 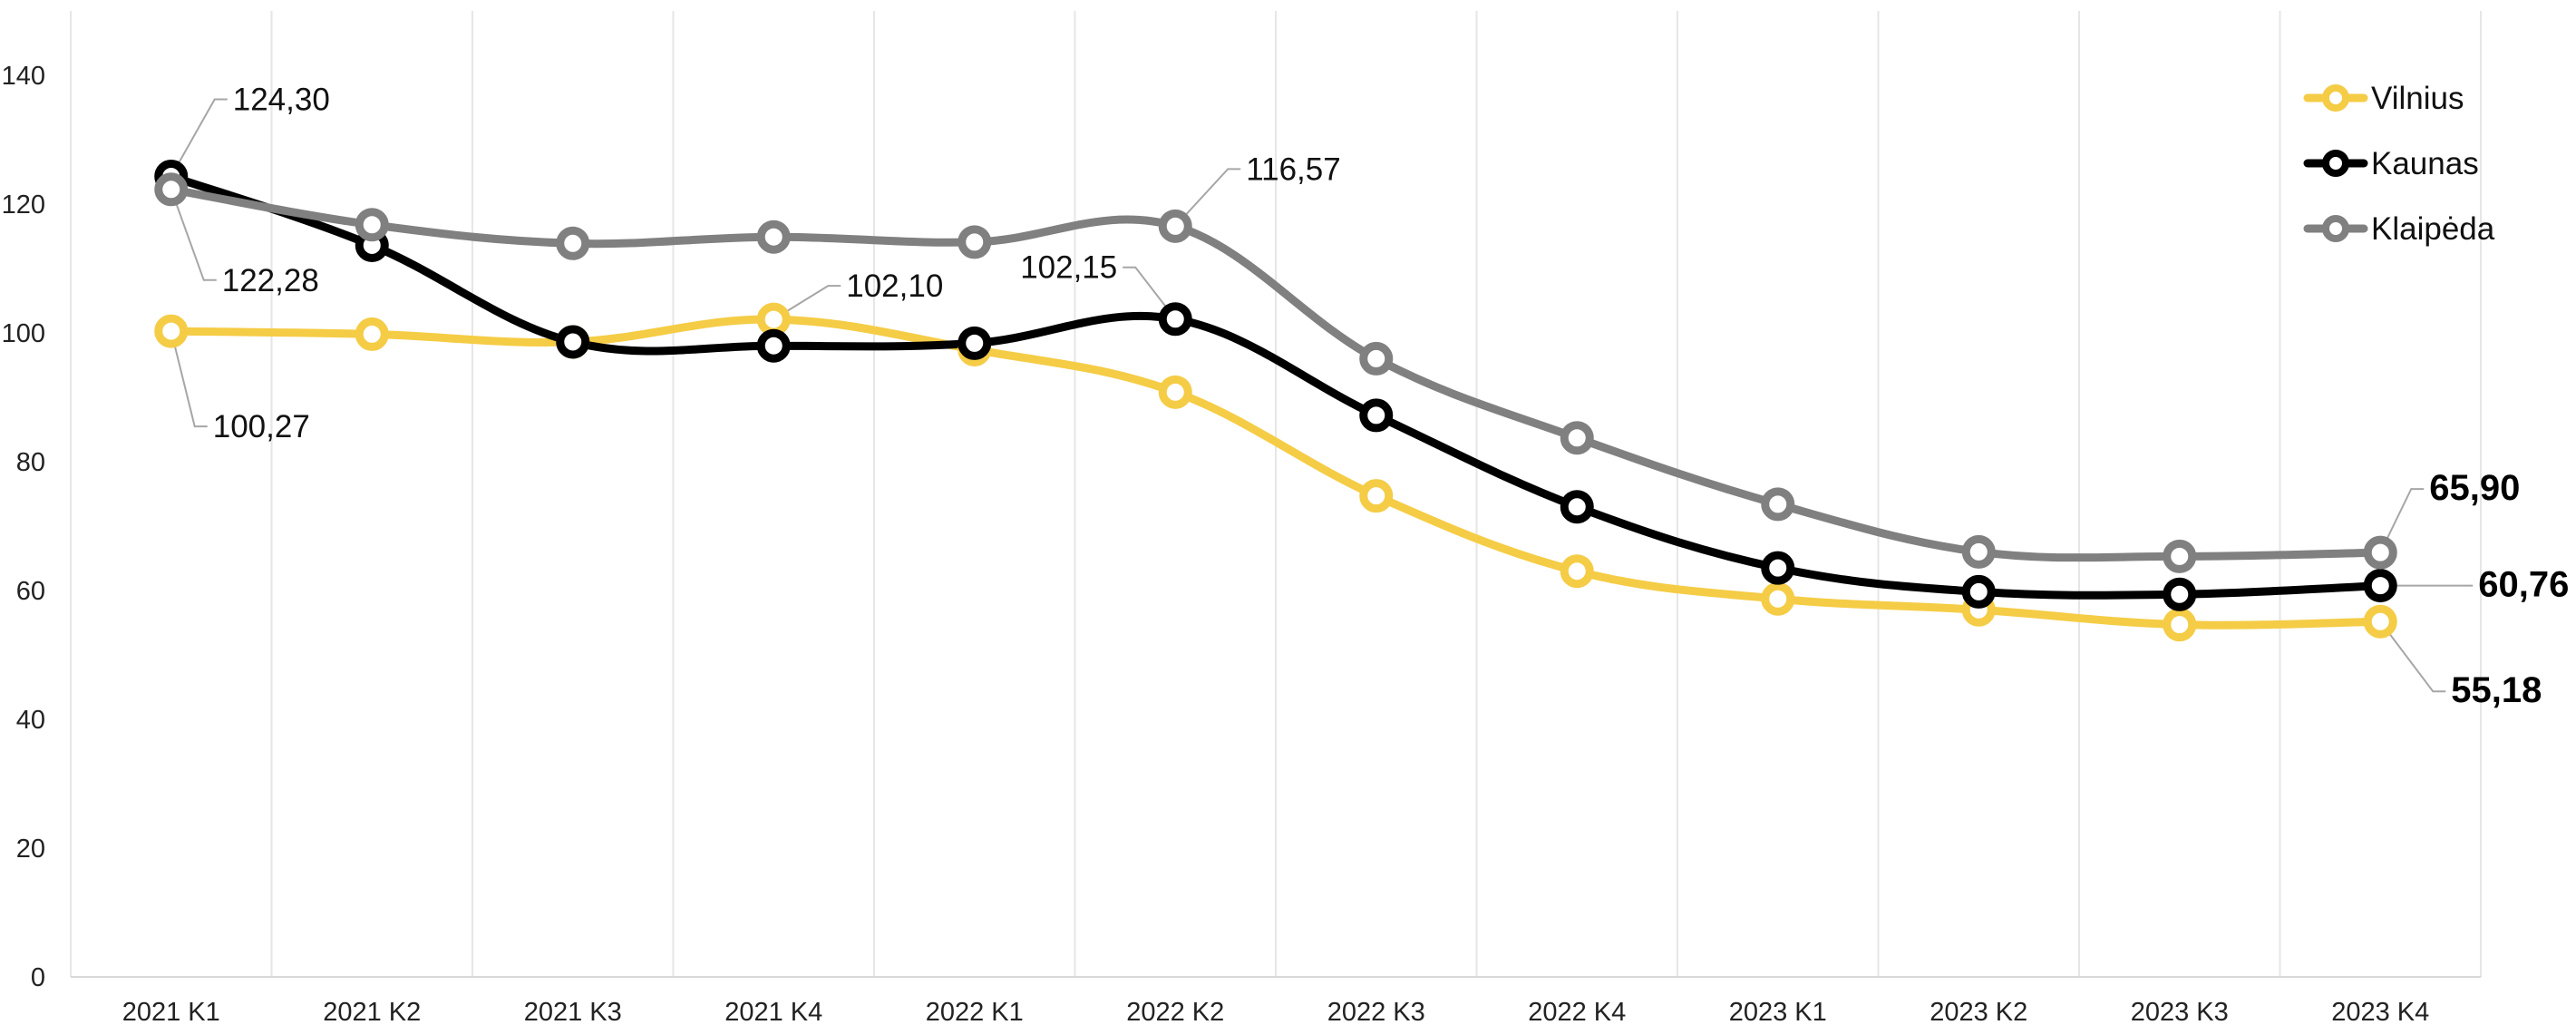 I want to click on x-tick-label: 2023 K2, so click(x=1979, y=1012).